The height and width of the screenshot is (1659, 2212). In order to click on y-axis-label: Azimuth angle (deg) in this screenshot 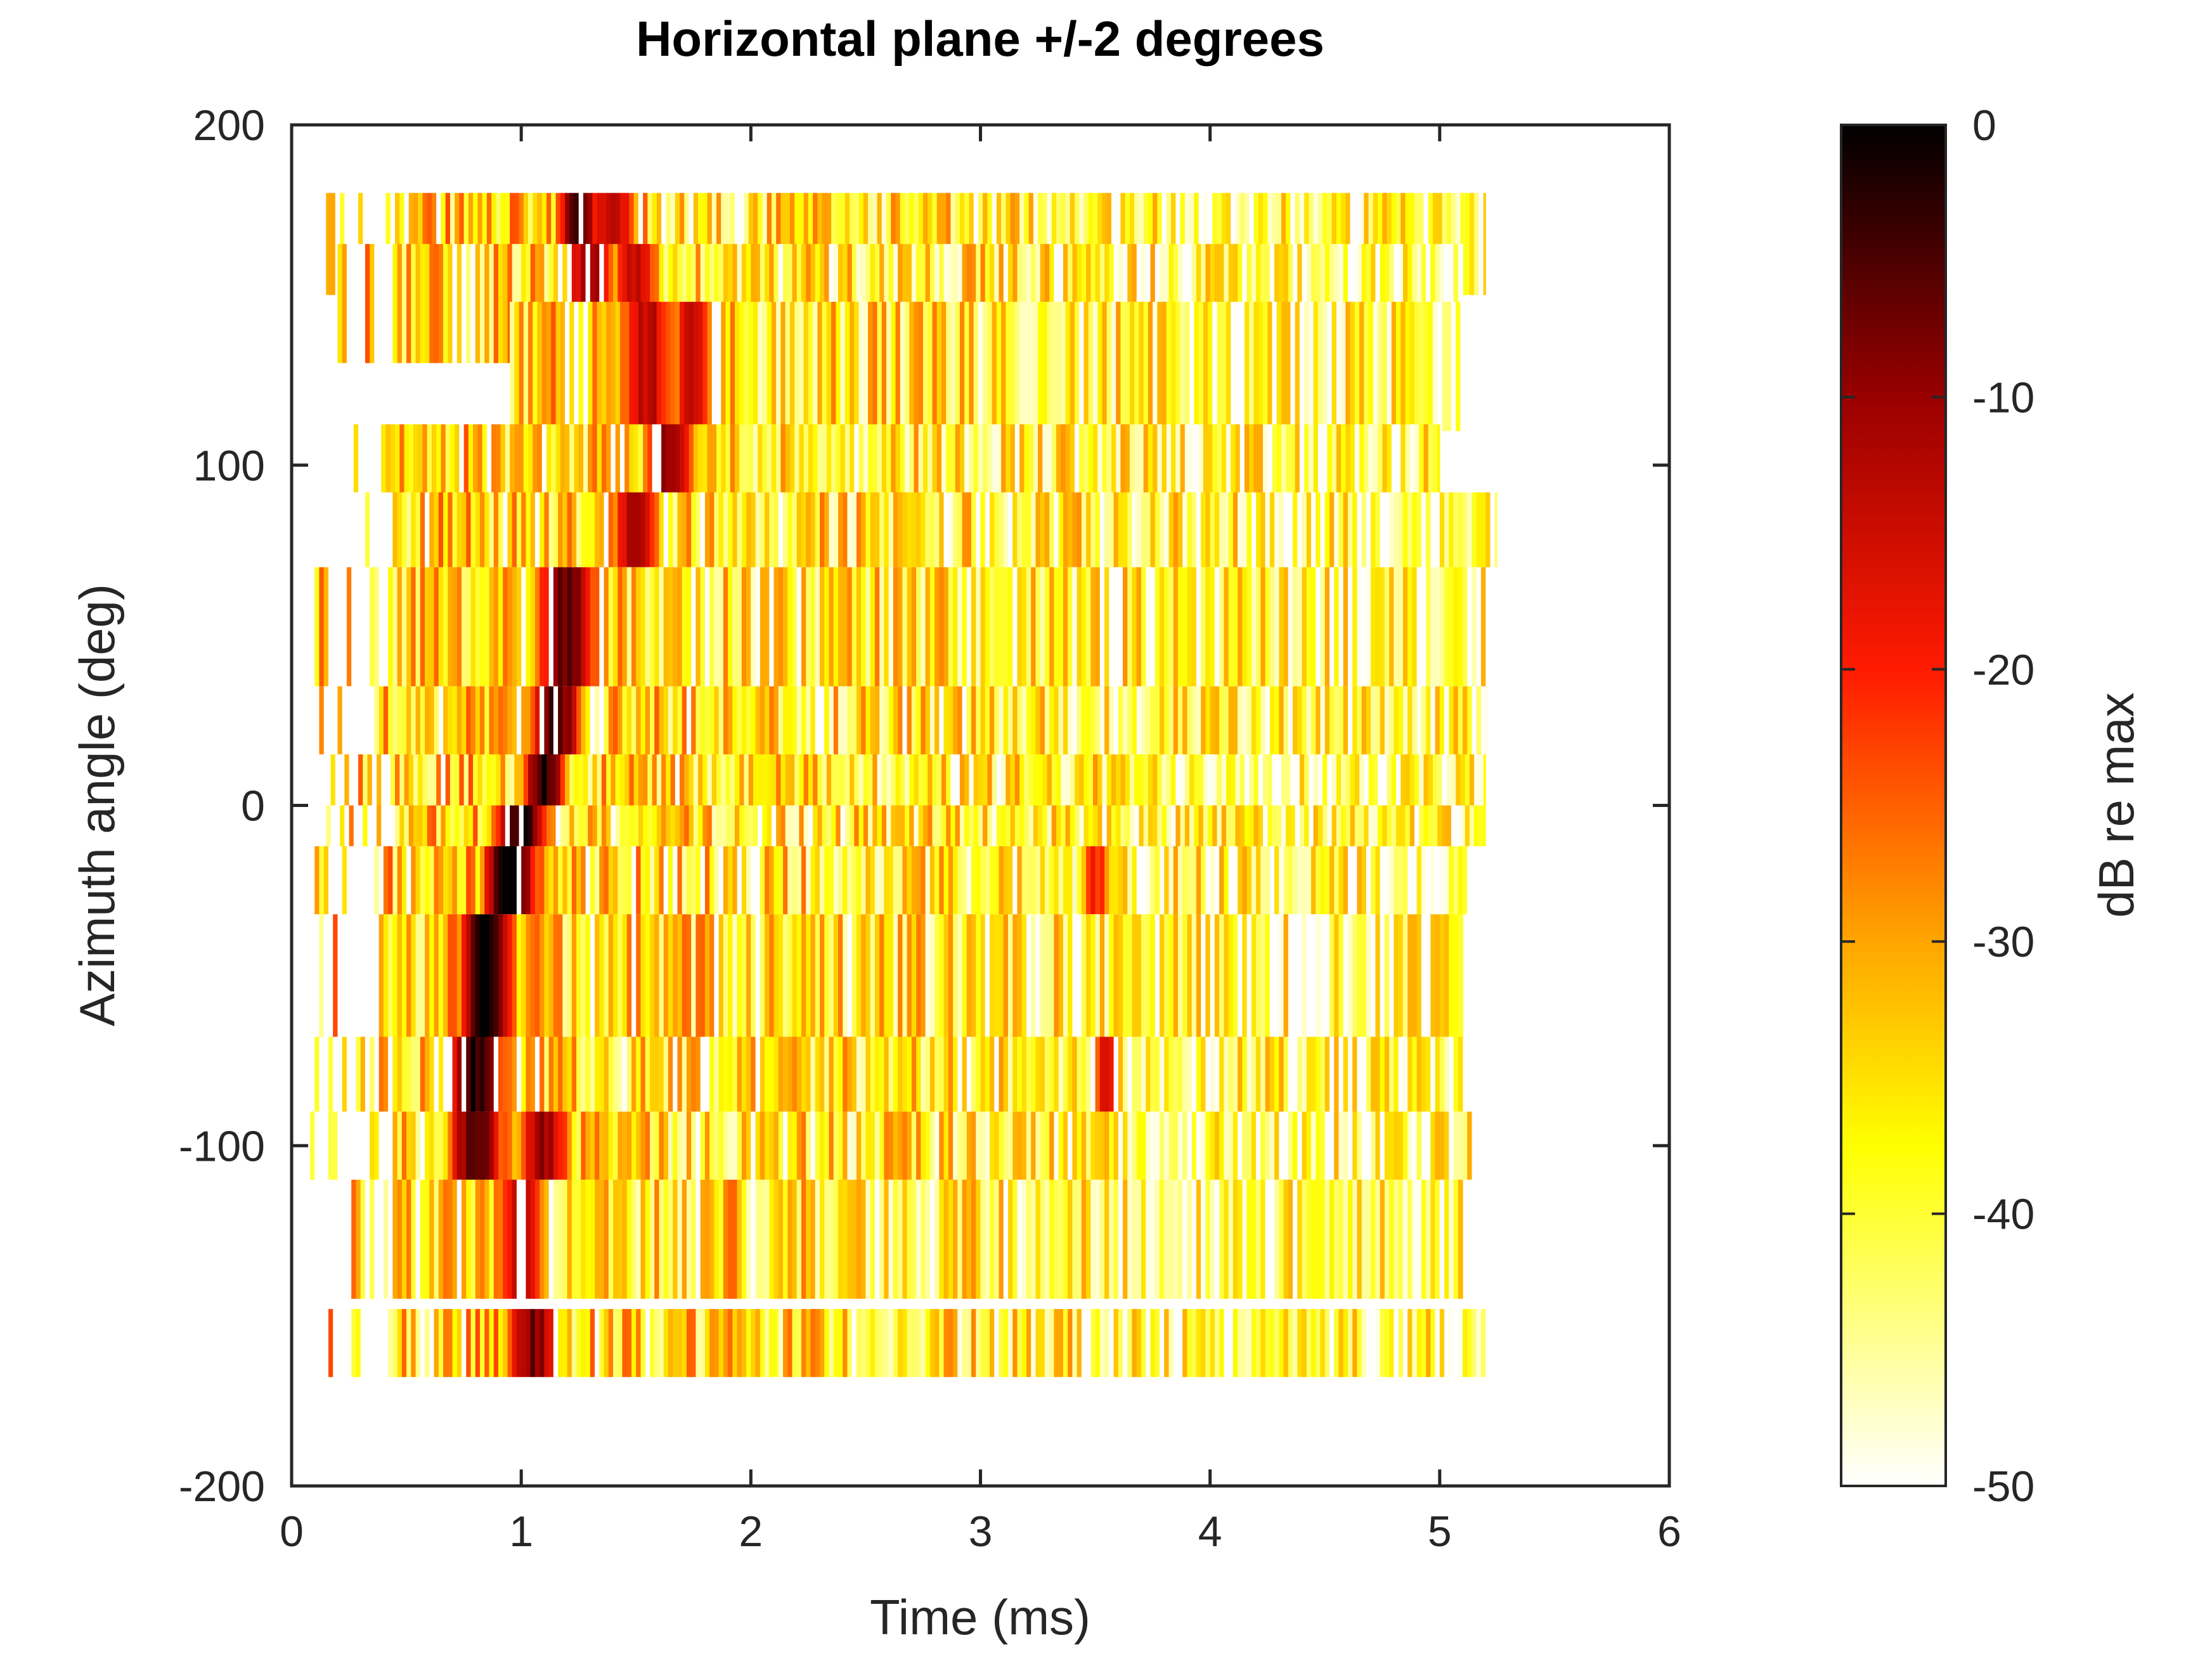, I will do `click(97, 805)`.